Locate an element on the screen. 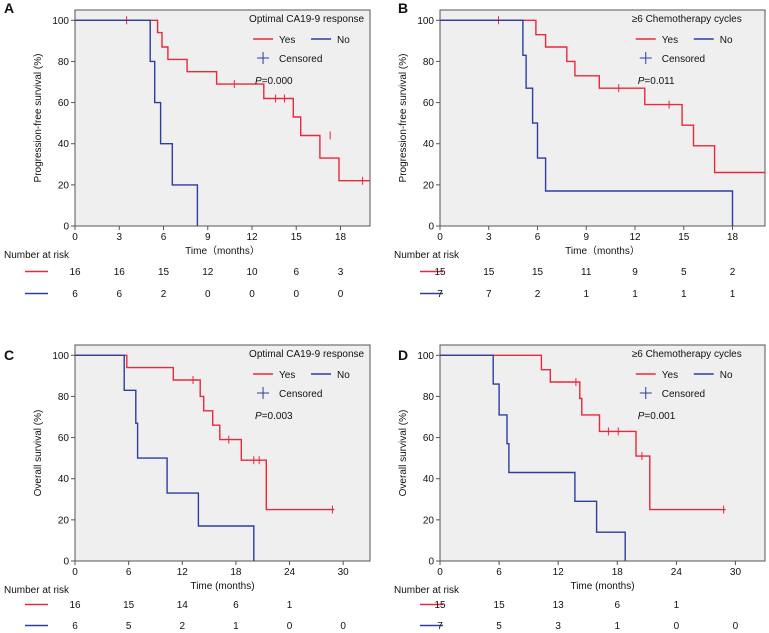  x-axis-title: Time（months） is located at coordinates (222, 251).